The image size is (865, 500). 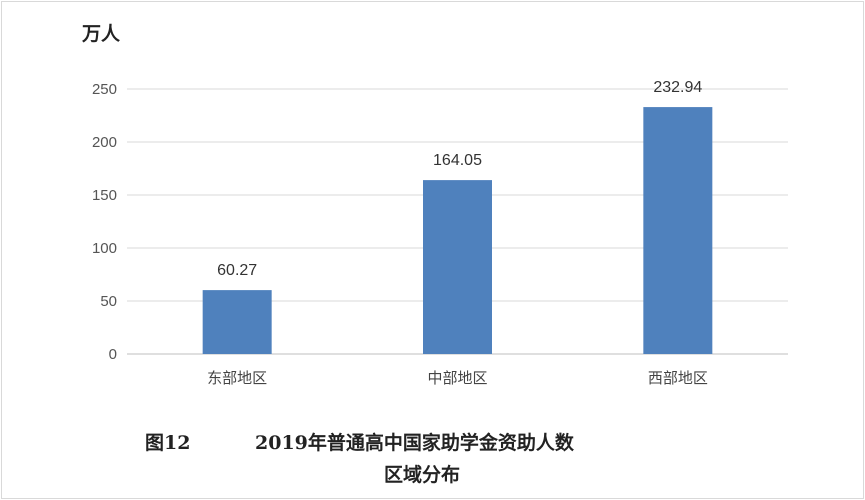 What do you see at coordinates (457, 160) in the screenshot?
I see `data-label: 164.05` at bounding box center [457, 160].